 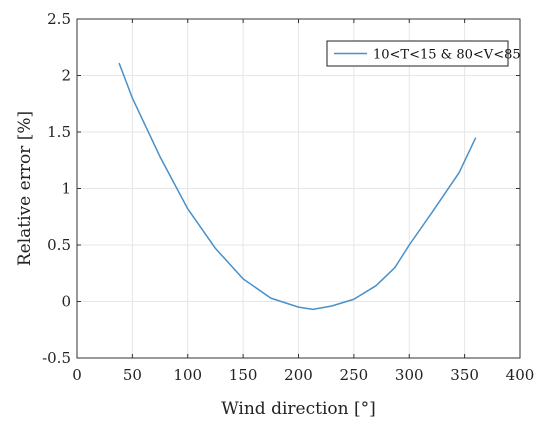 I want to click on y-tick-label: 1.5, so click(x=59, y=132).